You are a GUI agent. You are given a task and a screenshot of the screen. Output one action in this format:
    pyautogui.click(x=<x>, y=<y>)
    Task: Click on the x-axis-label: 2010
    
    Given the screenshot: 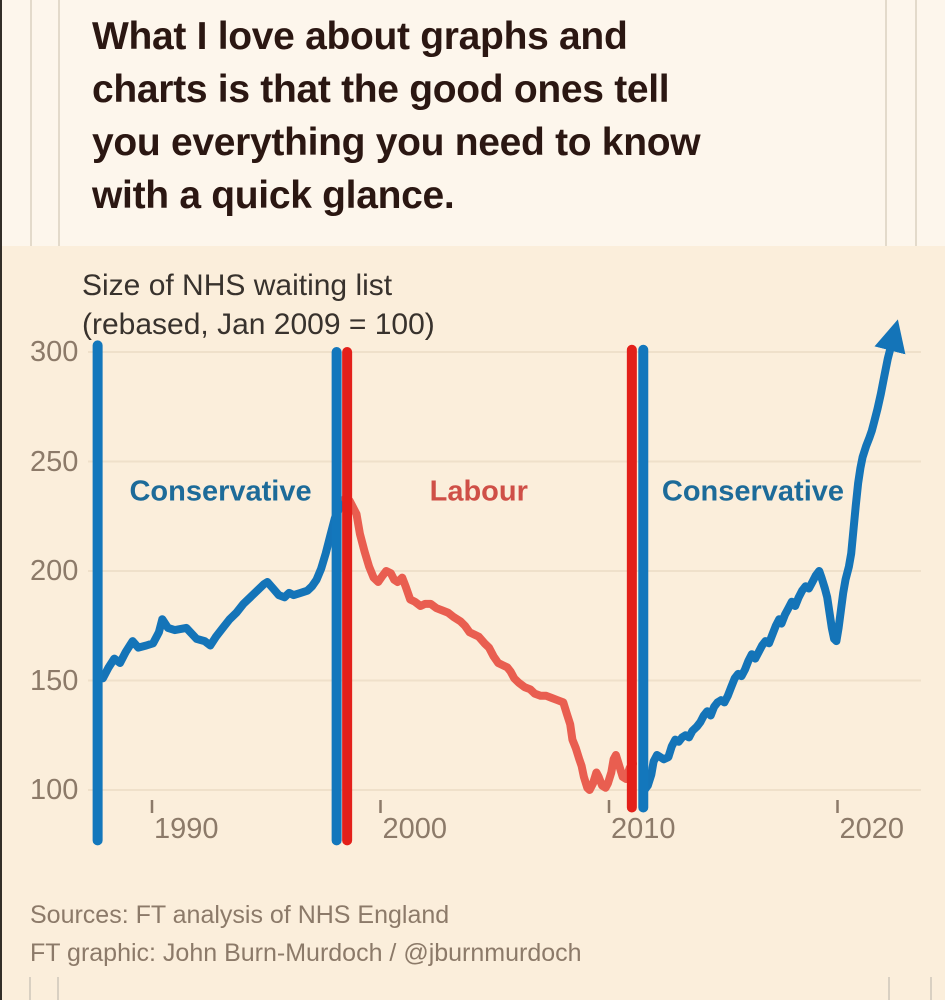 What is the action you would take?
    pyautogui.click(x=643, y=829)
    